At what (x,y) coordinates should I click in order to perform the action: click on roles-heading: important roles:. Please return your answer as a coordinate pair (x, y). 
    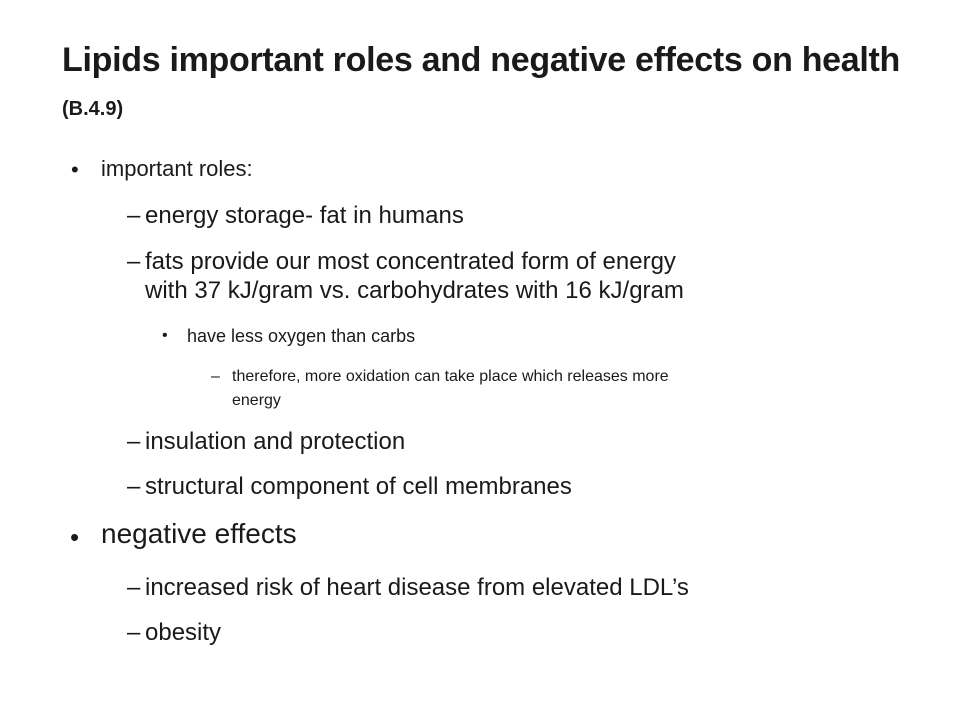
    Looking at the image, I should click on (177, 168).